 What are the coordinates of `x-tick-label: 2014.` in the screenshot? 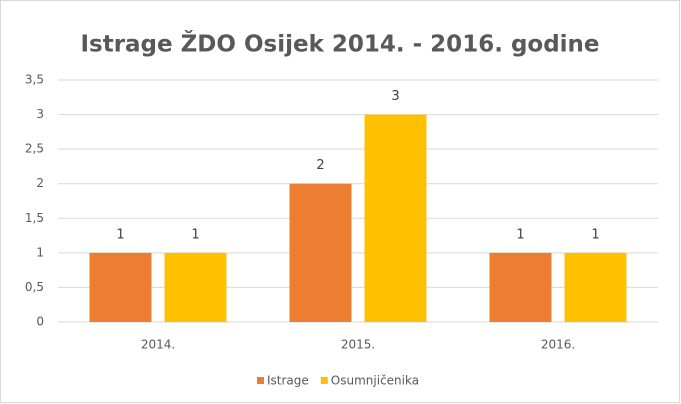 It's located at (158, 345).